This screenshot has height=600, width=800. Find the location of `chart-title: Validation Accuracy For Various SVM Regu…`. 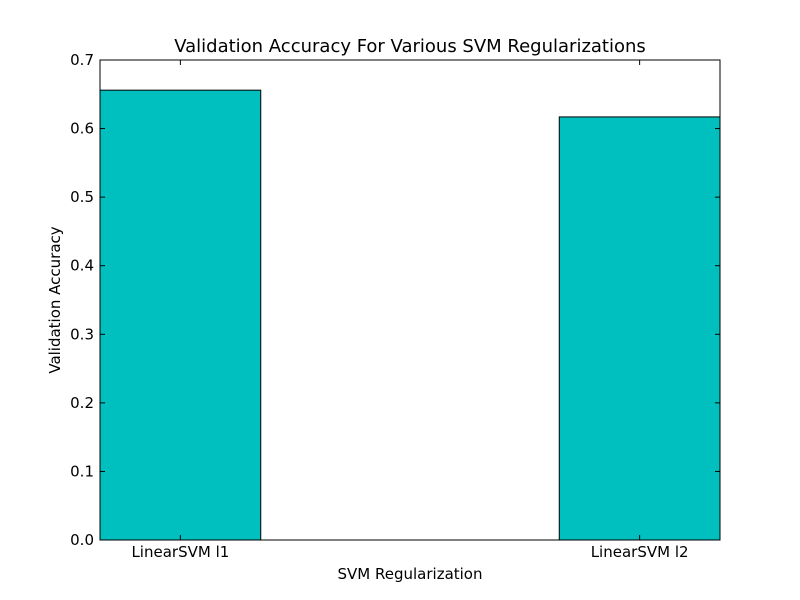

chart-title: Validation Accuracy For Various SVM Regu… is located at coordinates (410, 46).